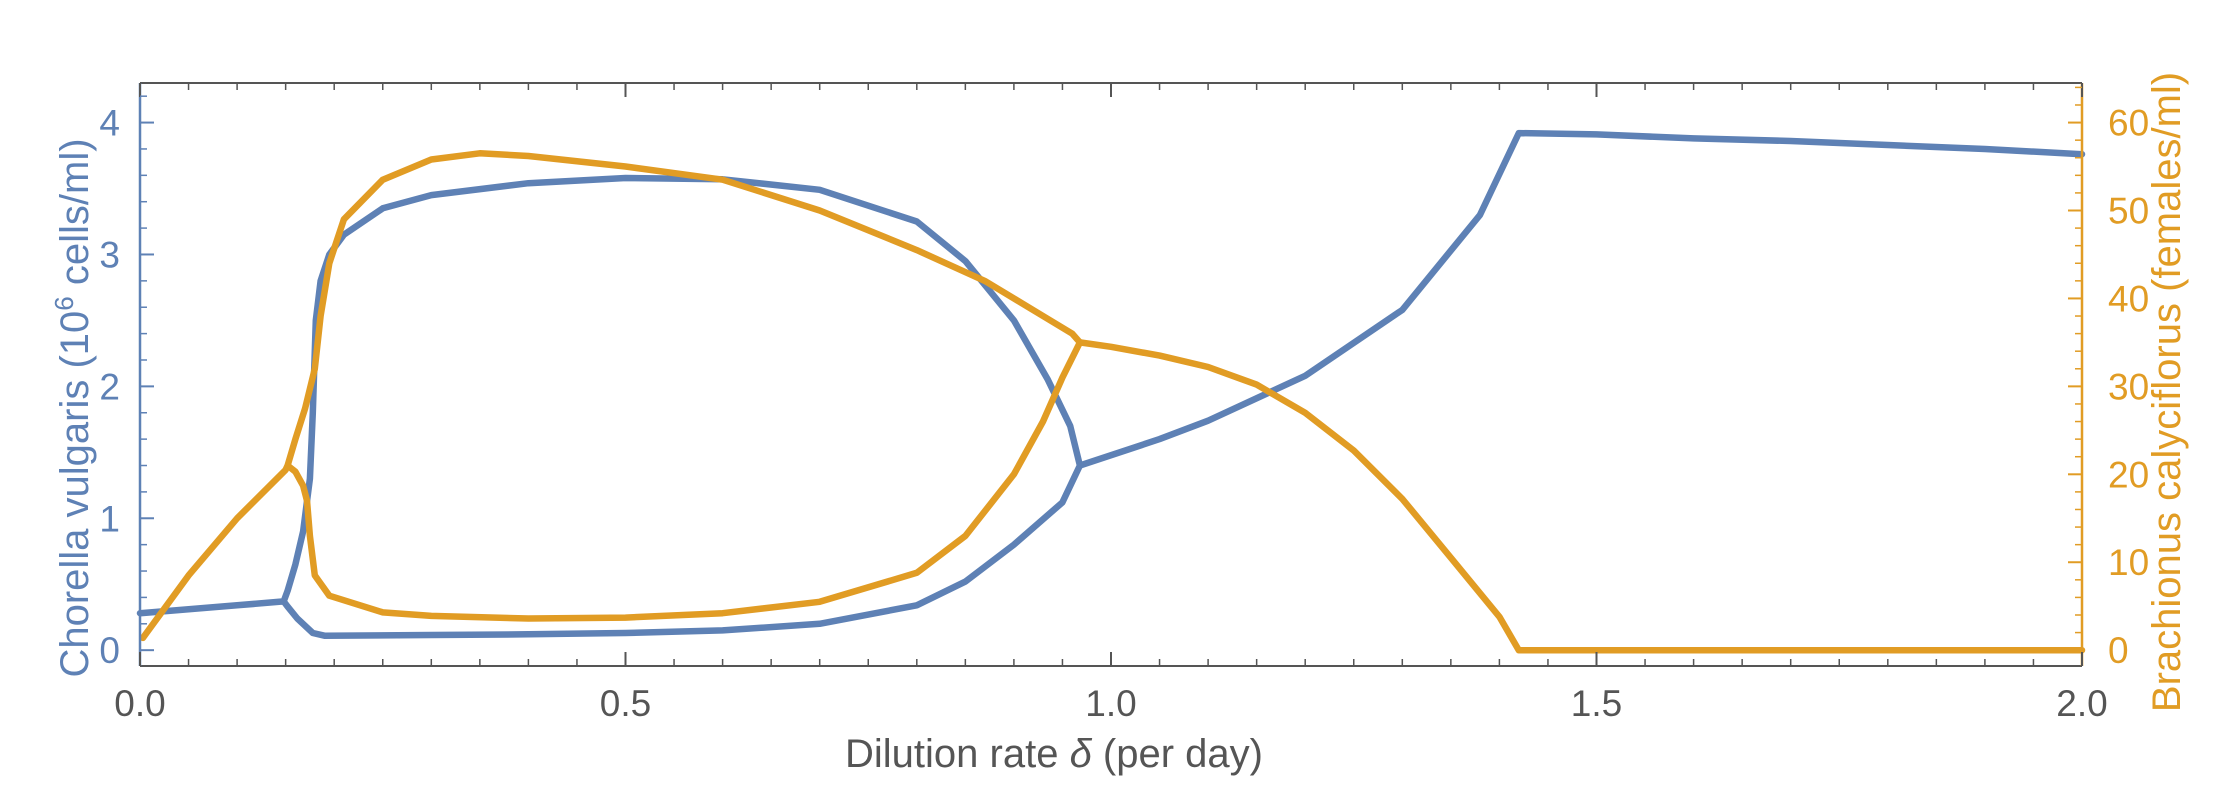 Image resolution: width=2222 pixels, height=806 pixels. Describe the element at coordinates (2081, 703) in the screenshot. I see `x-tick-label: 2.0` at that location.